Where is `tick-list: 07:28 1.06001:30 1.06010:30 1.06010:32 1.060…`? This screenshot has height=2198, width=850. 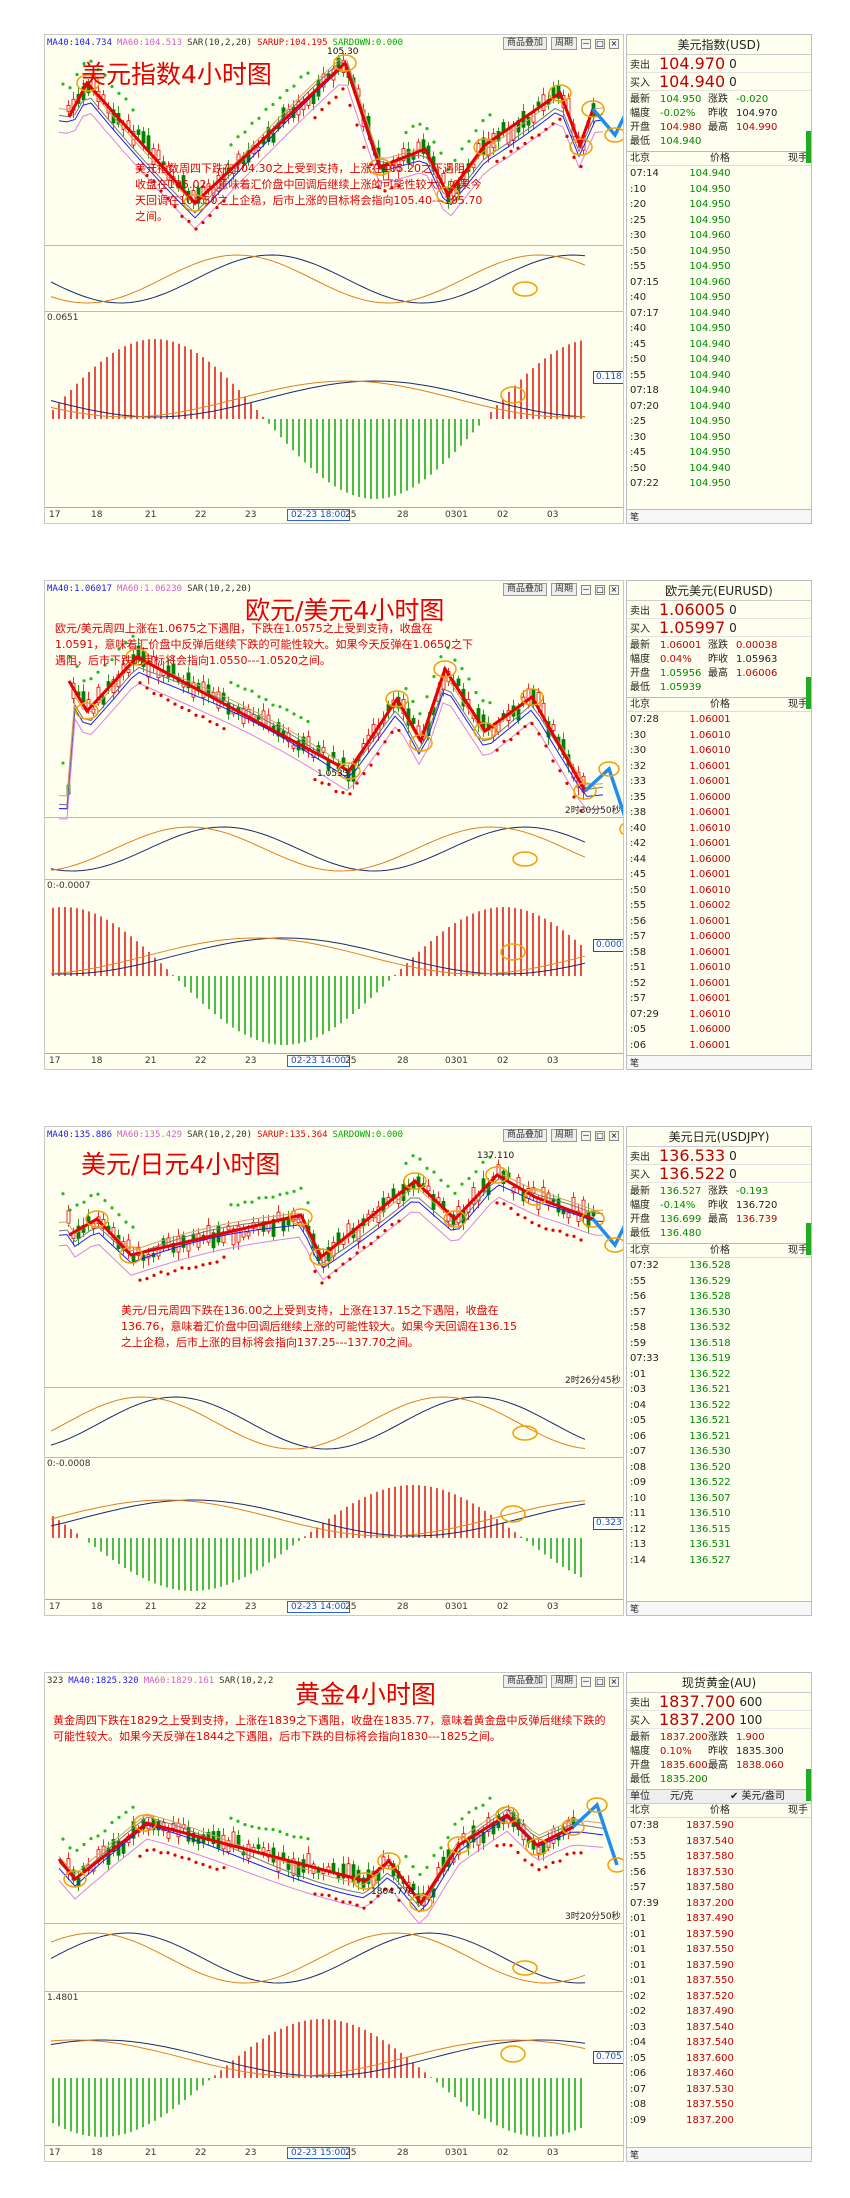 tick-list: 07:28 1.06001:30 1.06010:30 1.06010:32 1.060… is located at coordinates (719, 882).